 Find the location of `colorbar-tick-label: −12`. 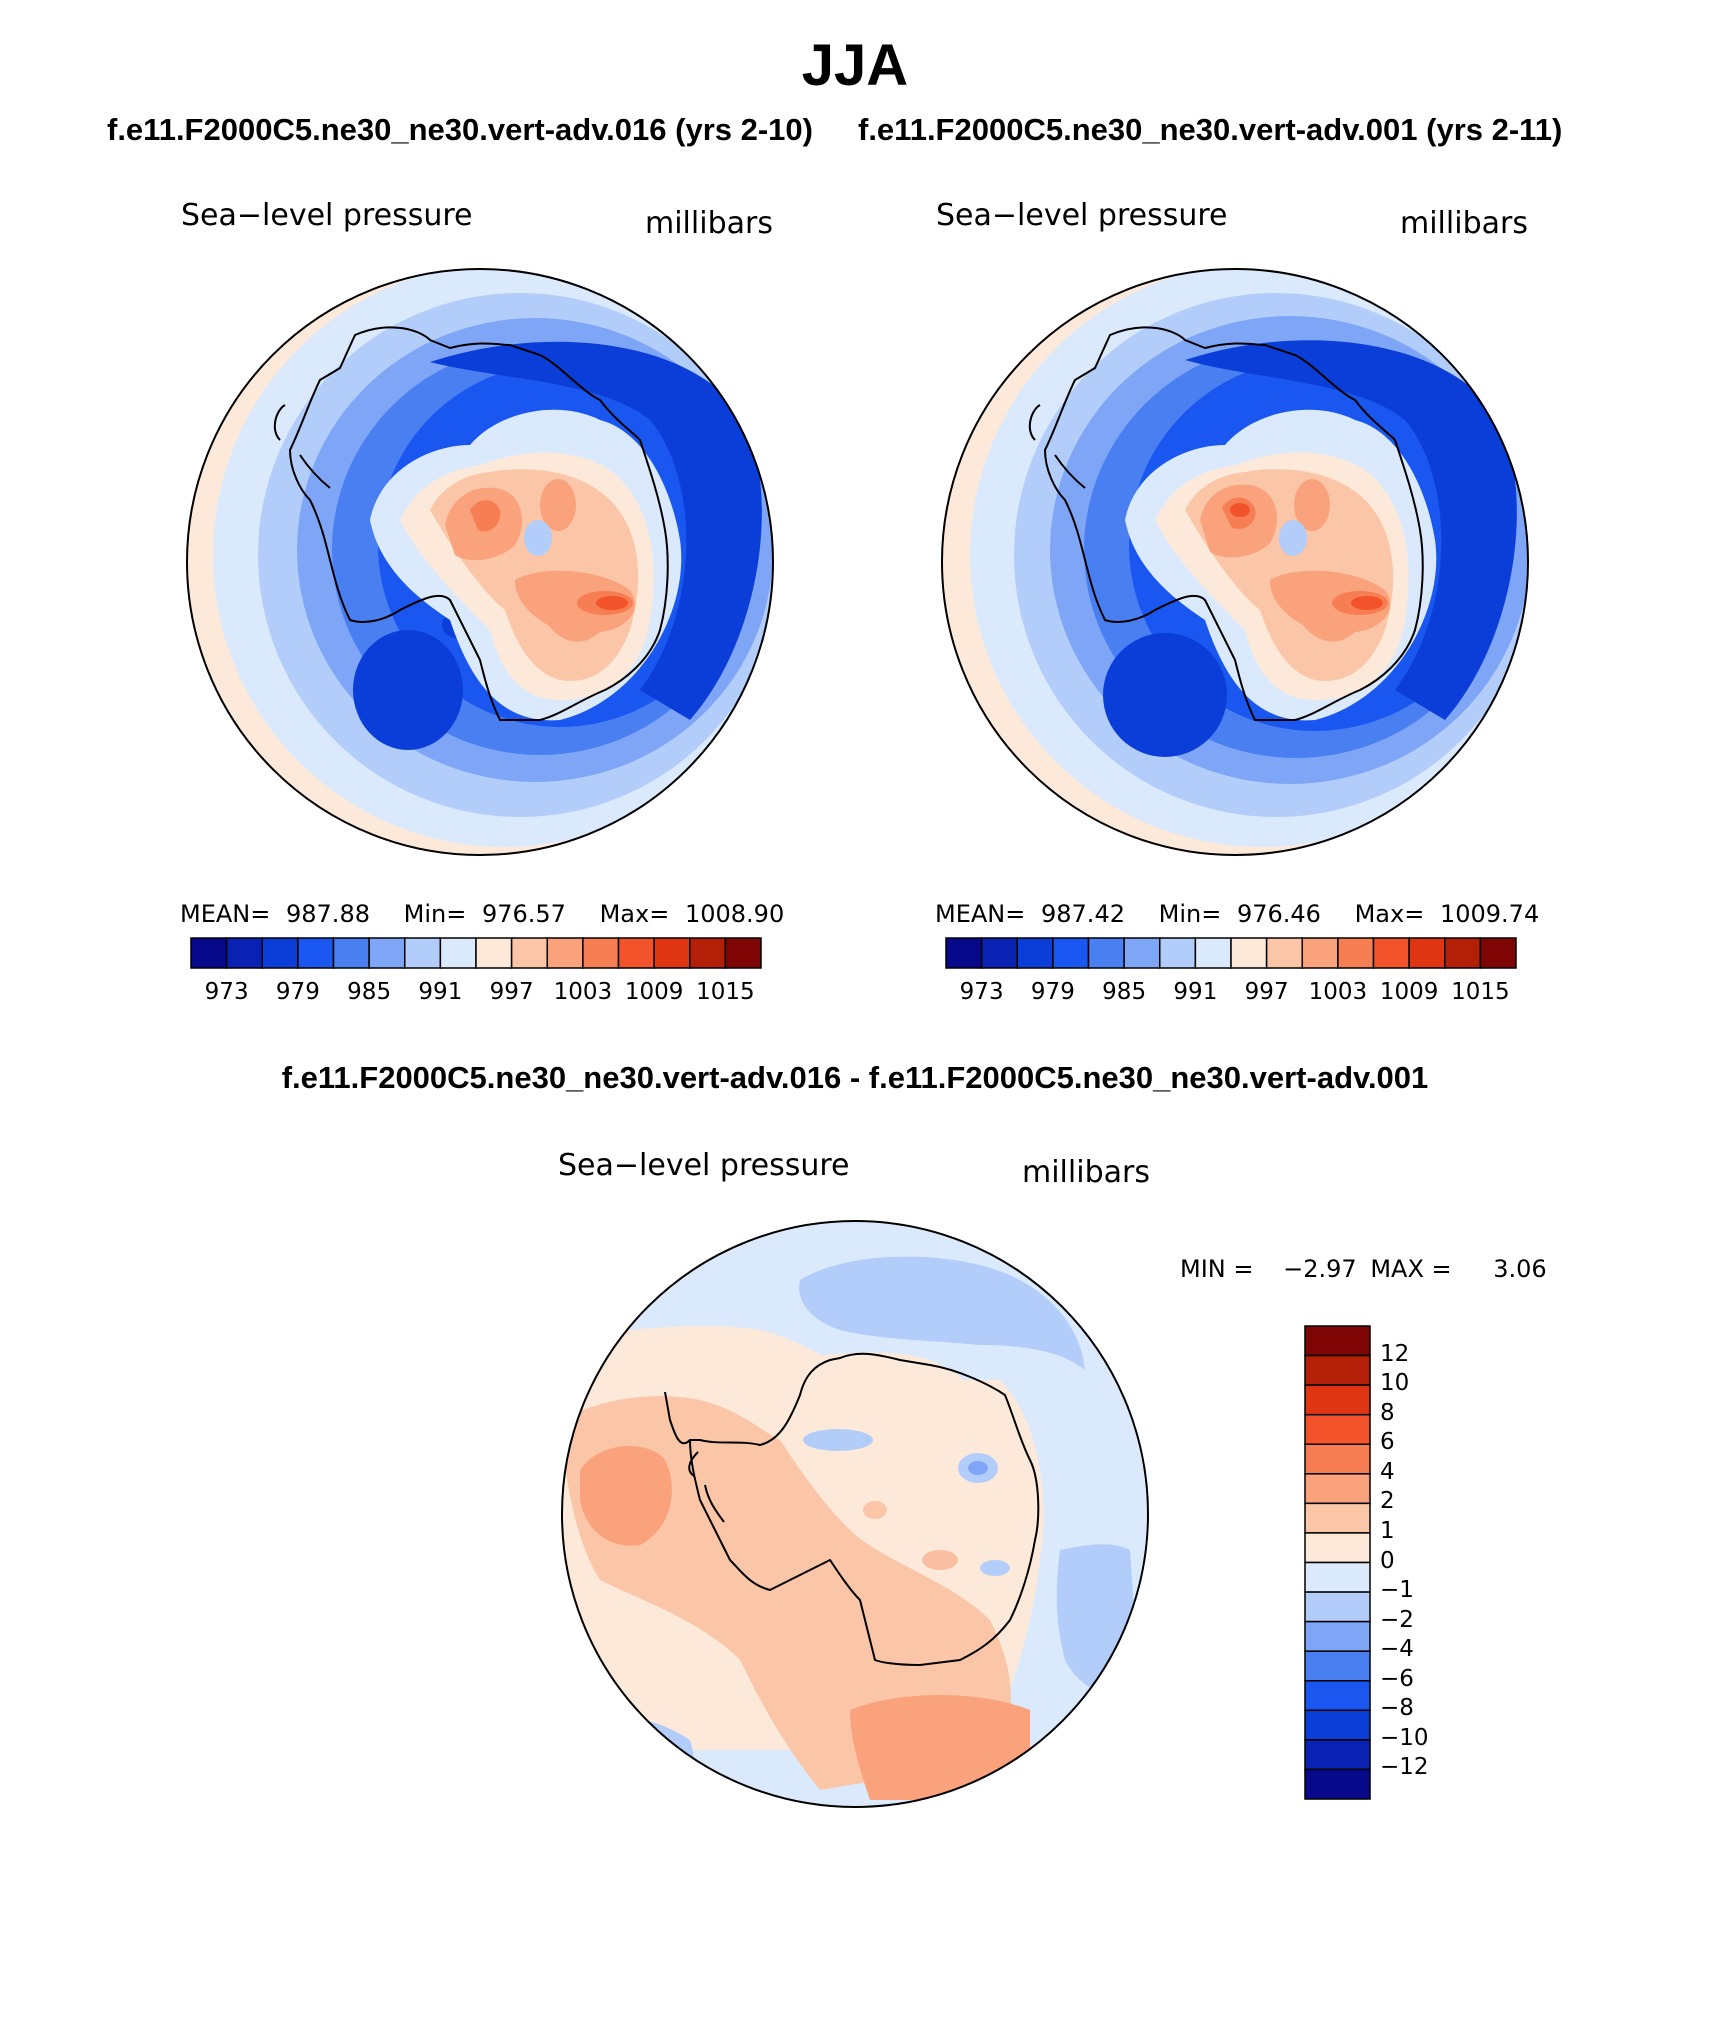

colorbar-tick-label: −12 is located at coordinates (1404, 1767).